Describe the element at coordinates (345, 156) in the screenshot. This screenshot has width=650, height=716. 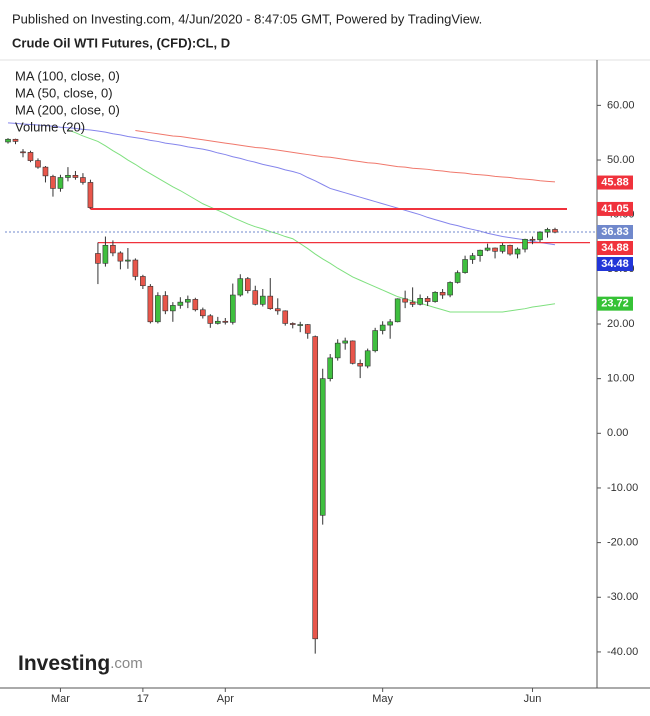
I see `ma-line` at that location.